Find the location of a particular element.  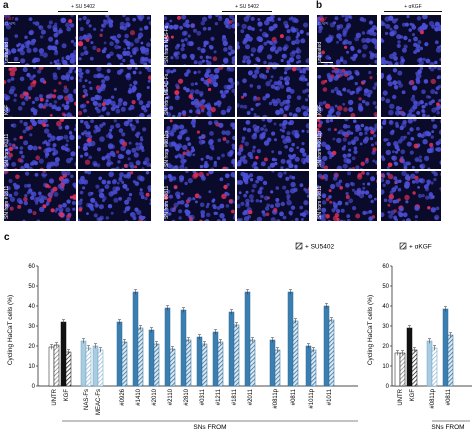

bar-n0811-s0 is located at coordinates (290, 339).